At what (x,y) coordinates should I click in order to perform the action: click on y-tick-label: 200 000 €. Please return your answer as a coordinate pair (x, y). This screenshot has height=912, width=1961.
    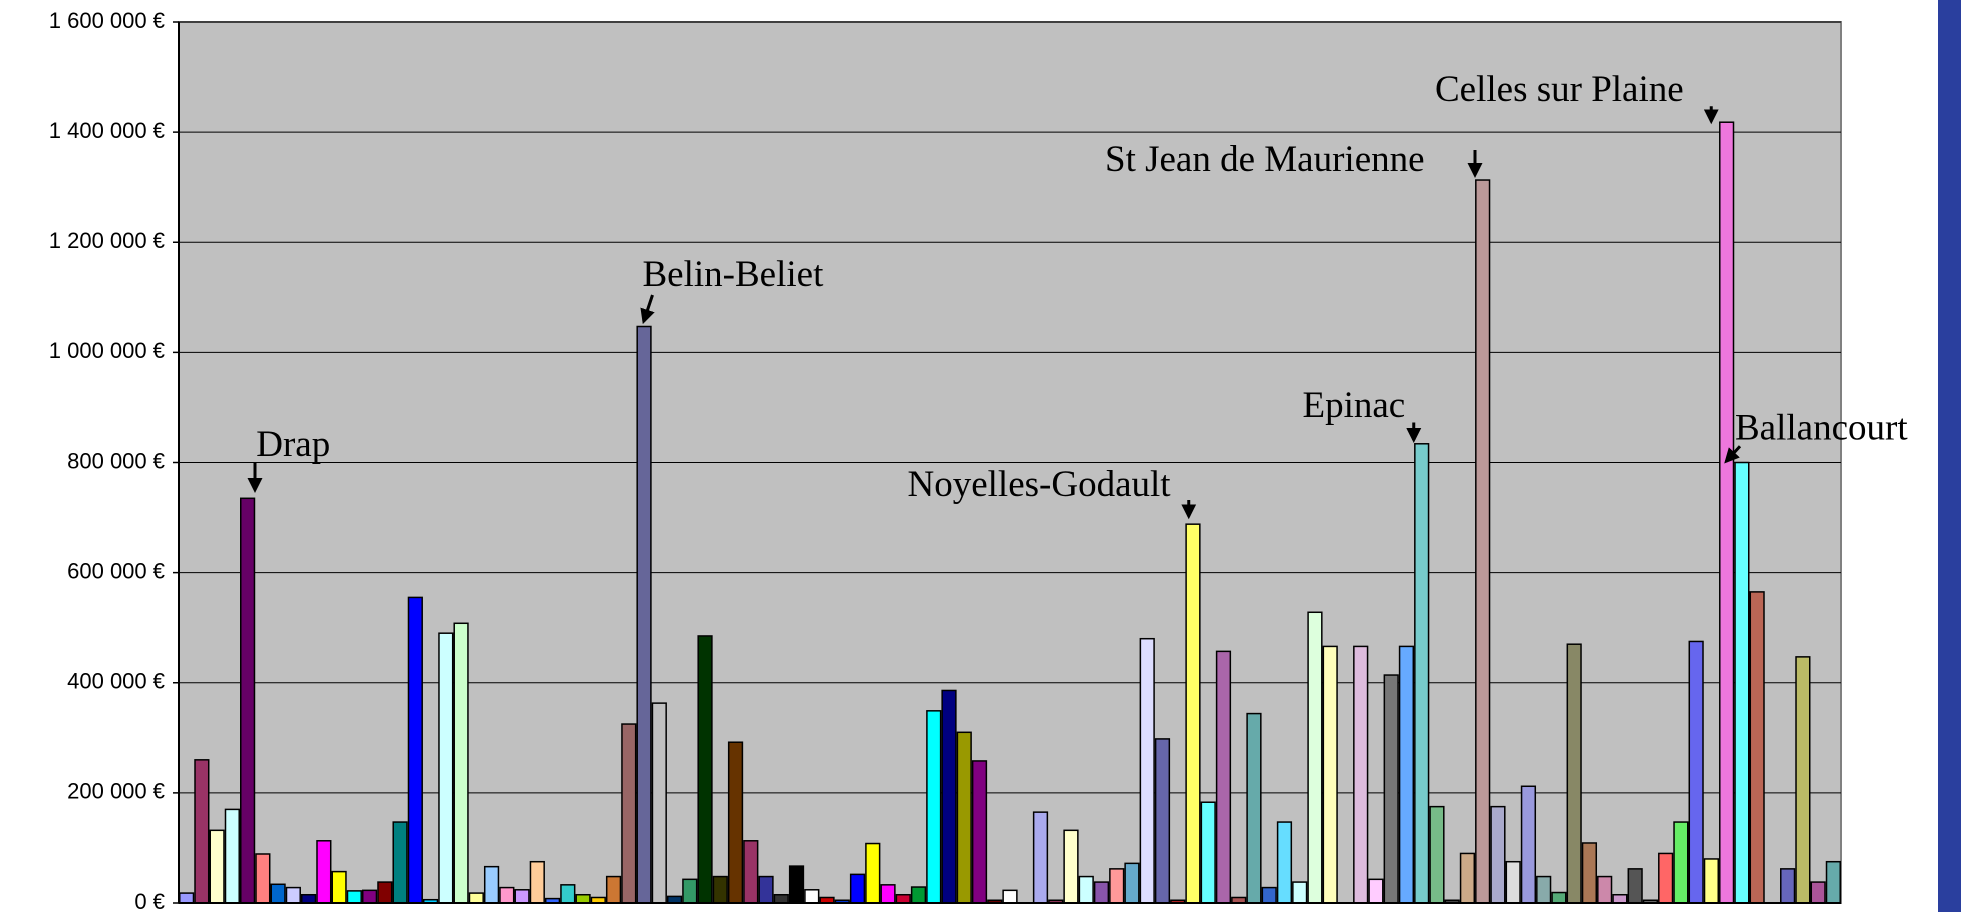
    Looking at the image, I should click on (116, 791).